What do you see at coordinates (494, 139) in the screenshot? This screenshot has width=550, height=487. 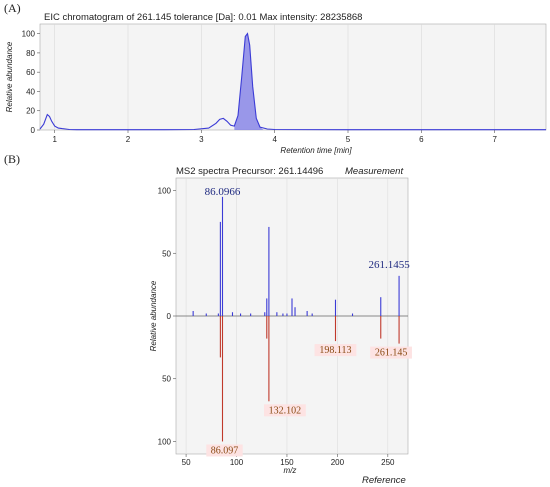 I see `panel-a-x-tick-label: 7` at bounding box center [494, 139].